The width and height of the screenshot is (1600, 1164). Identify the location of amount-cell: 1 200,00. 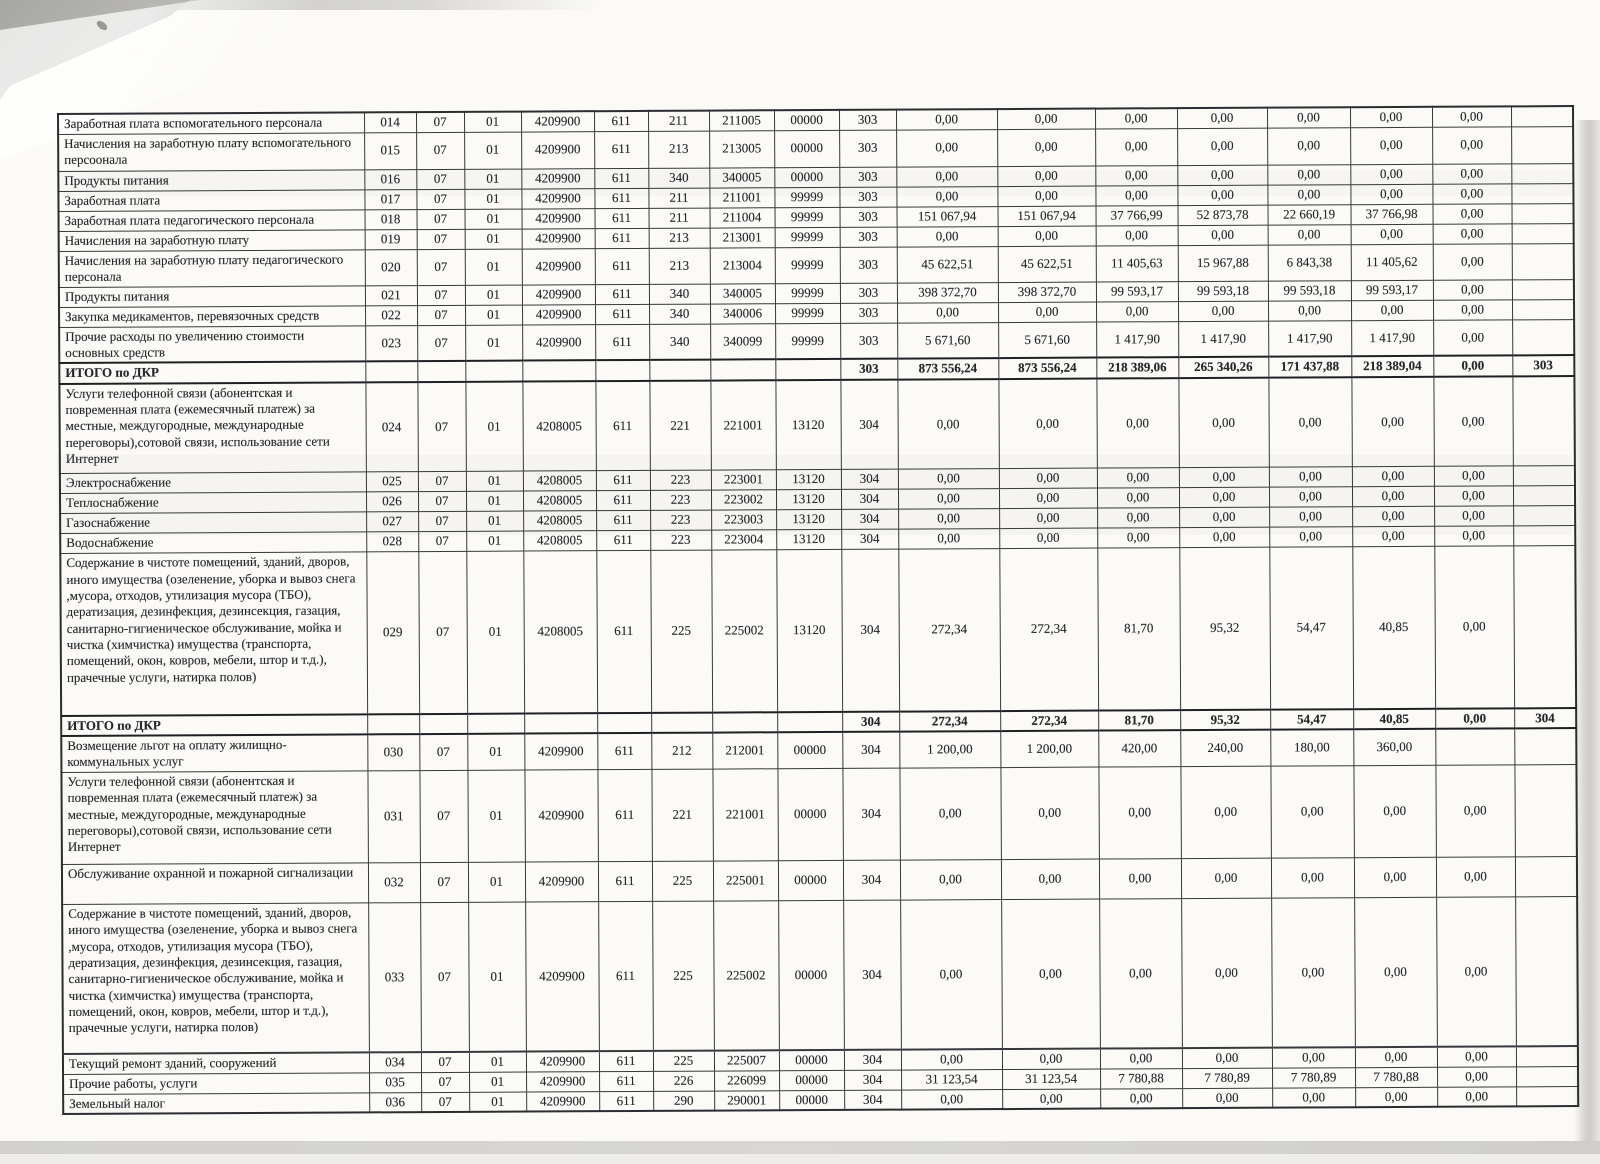
(1049, 749).